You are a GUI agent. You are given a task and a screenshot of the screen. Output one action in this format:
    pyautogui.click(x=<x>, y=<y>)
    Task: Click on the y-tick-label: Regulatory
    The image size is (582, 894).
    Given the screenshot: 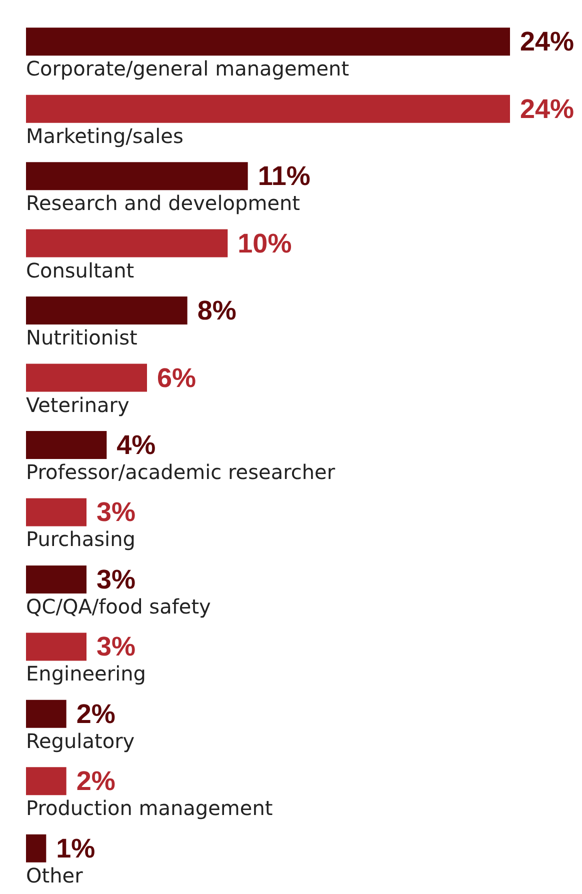 What is the action you would take?
    pyautogui.click(x=80, y=740)
    